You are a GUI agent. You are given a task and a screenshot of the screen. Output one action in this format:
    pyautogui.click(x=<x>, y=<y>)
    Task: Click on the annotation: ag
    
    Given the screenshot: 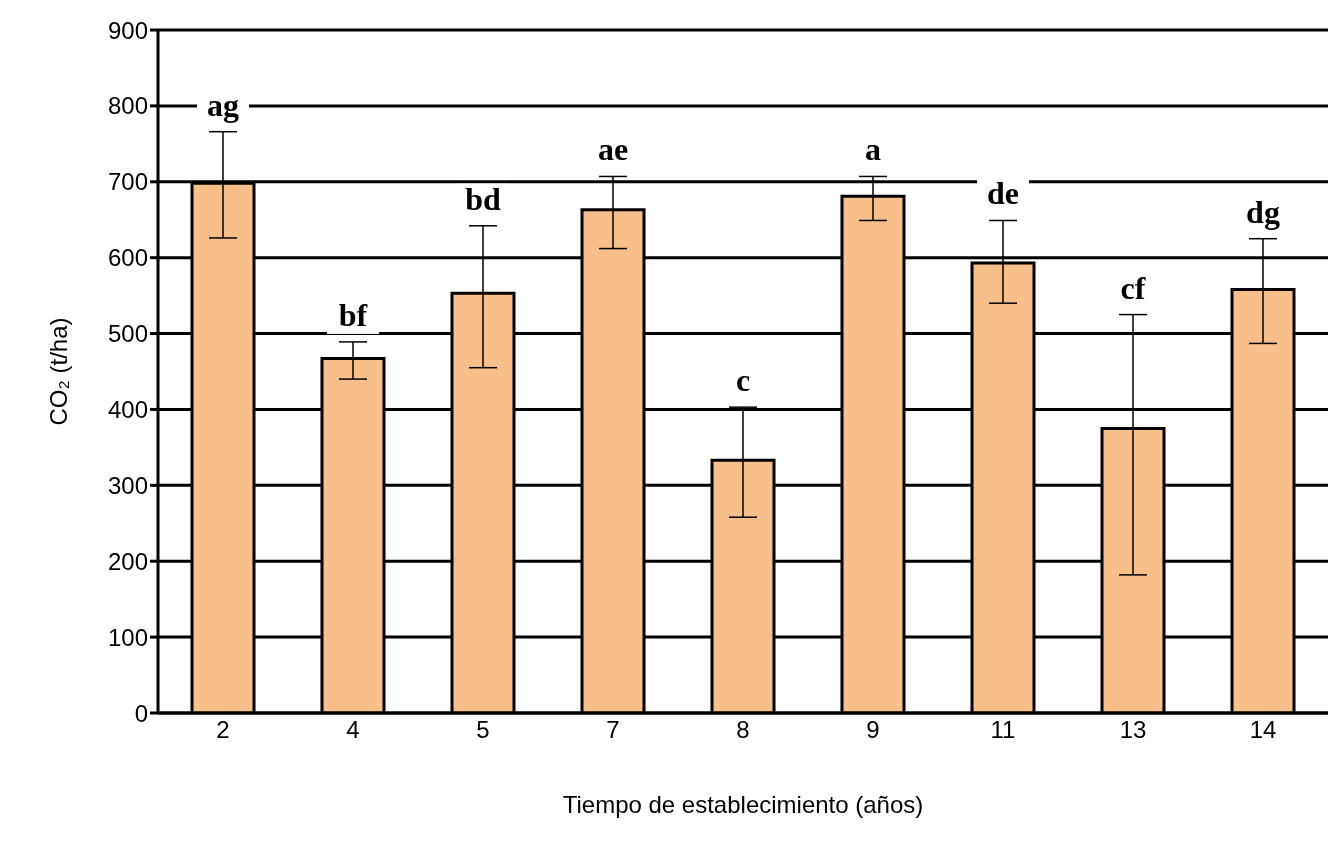 What is the action you would take?
    pyautogui.click(x=223, y=104)
    